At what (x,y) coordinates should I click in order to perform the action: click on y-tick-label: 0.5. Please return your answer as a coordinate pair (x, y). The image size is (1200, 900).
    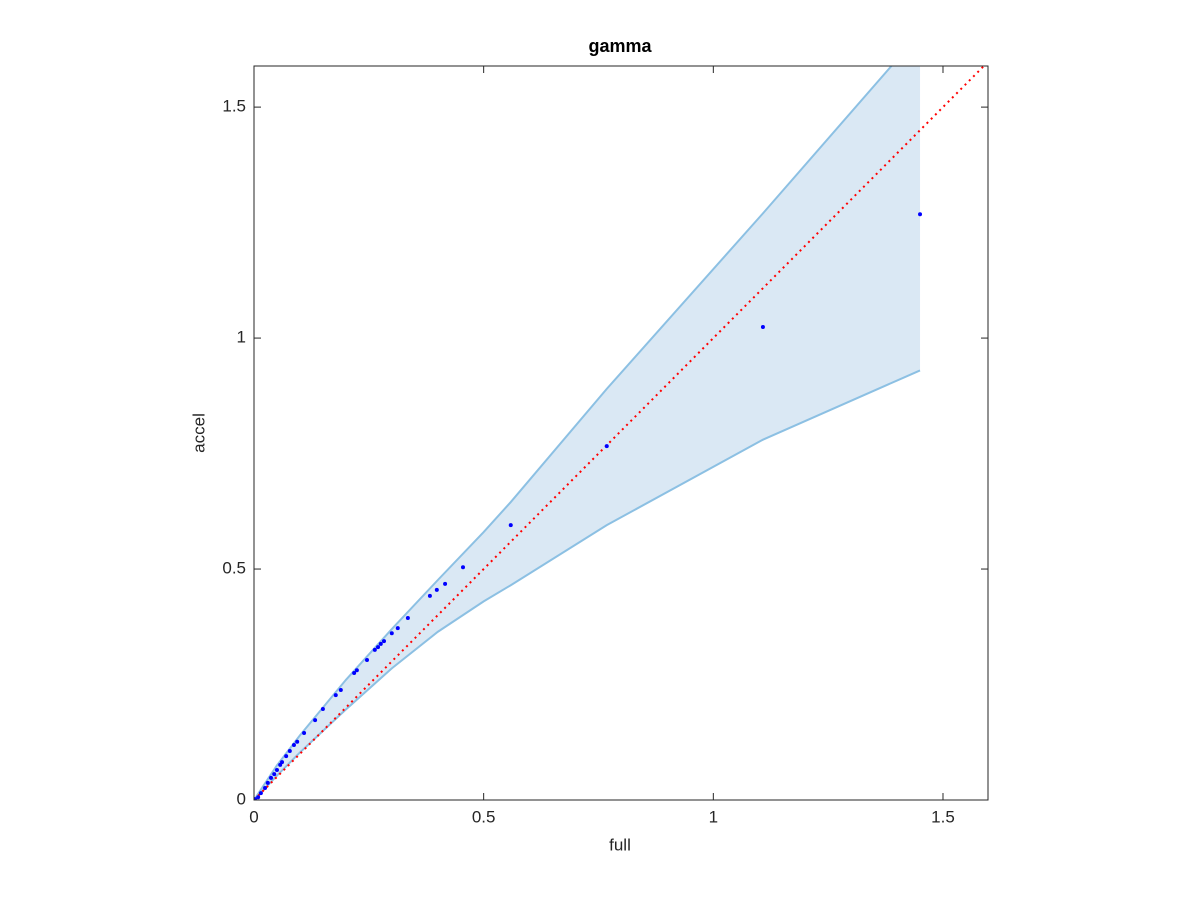
    Looking at the image, I should click on (234, 568).